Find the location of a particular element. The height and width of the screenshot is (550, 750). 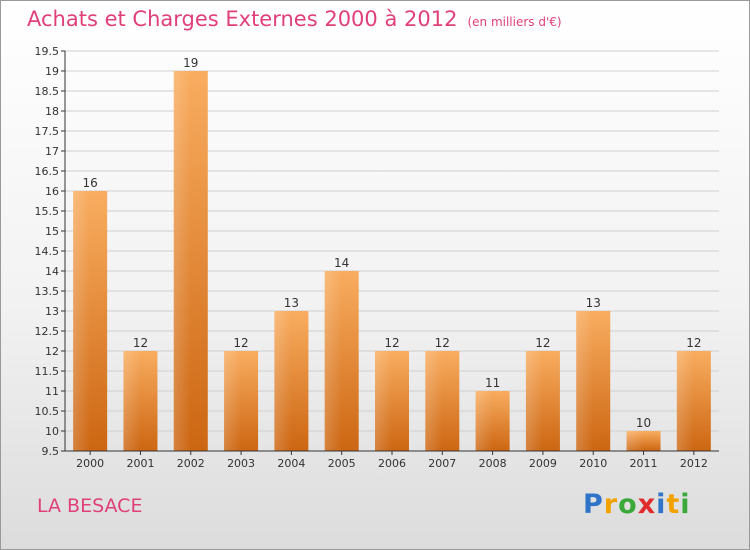

y-tick-label: 15 is located at coordinates (52, 231).